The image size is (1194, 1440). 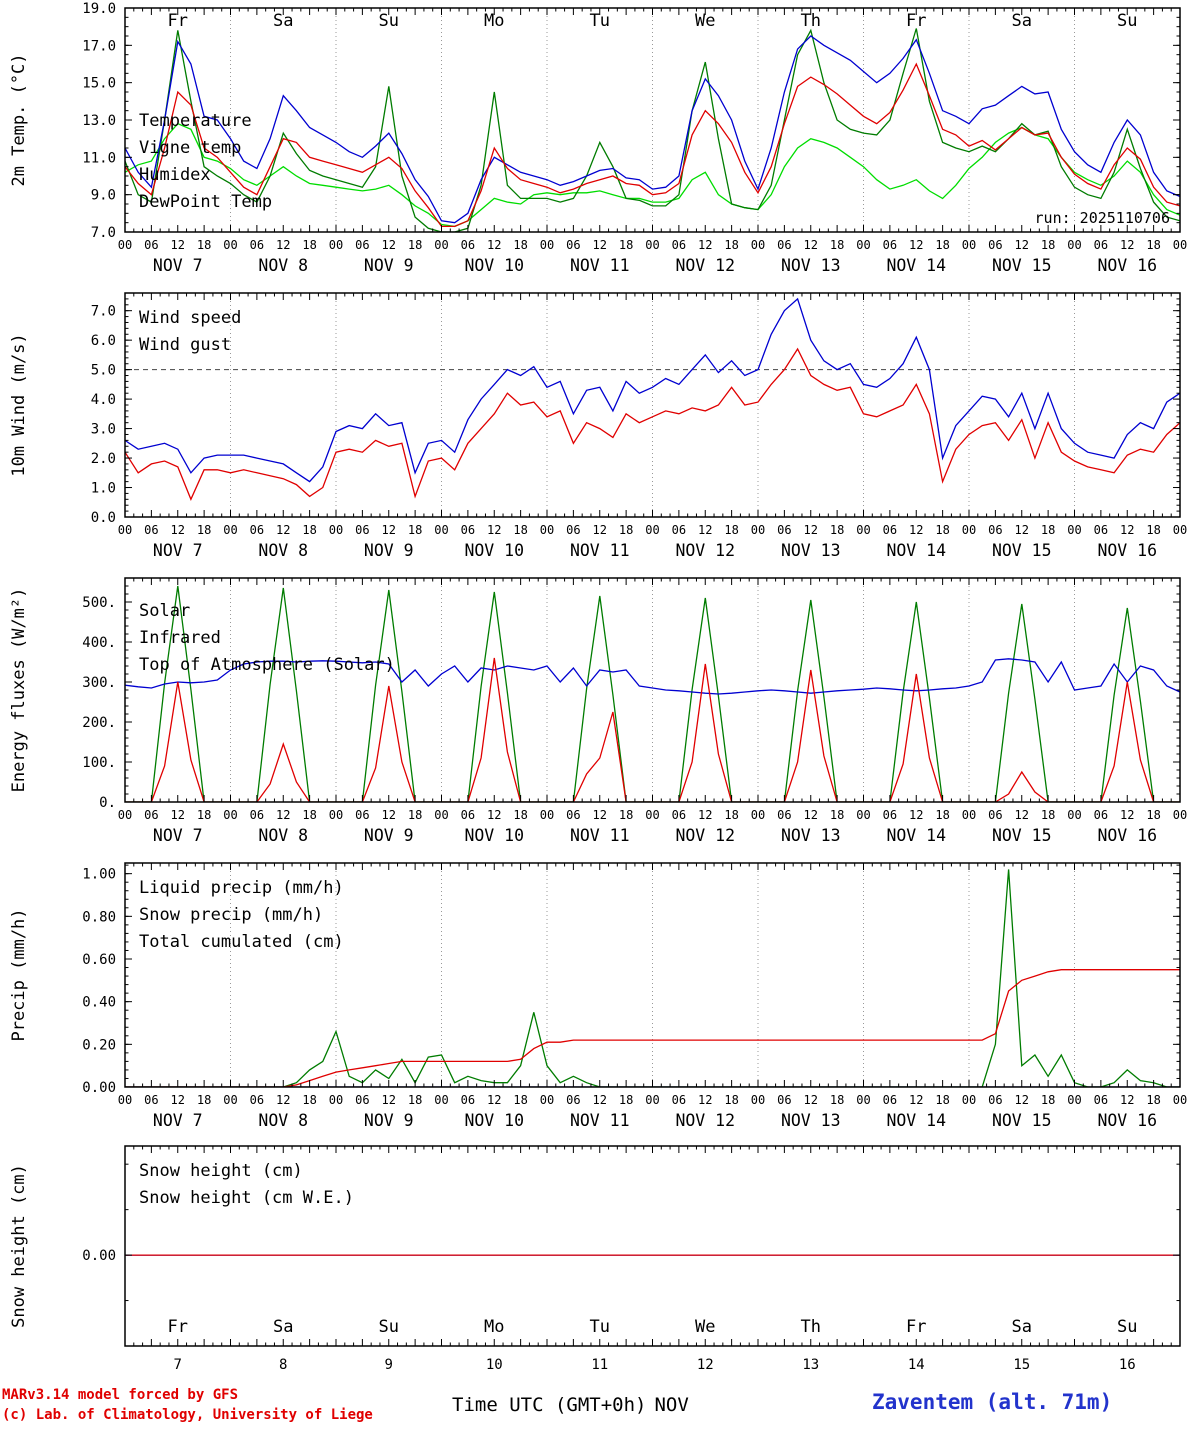 I want to click on legend-entry: Solar, so click(x=164, y=611).